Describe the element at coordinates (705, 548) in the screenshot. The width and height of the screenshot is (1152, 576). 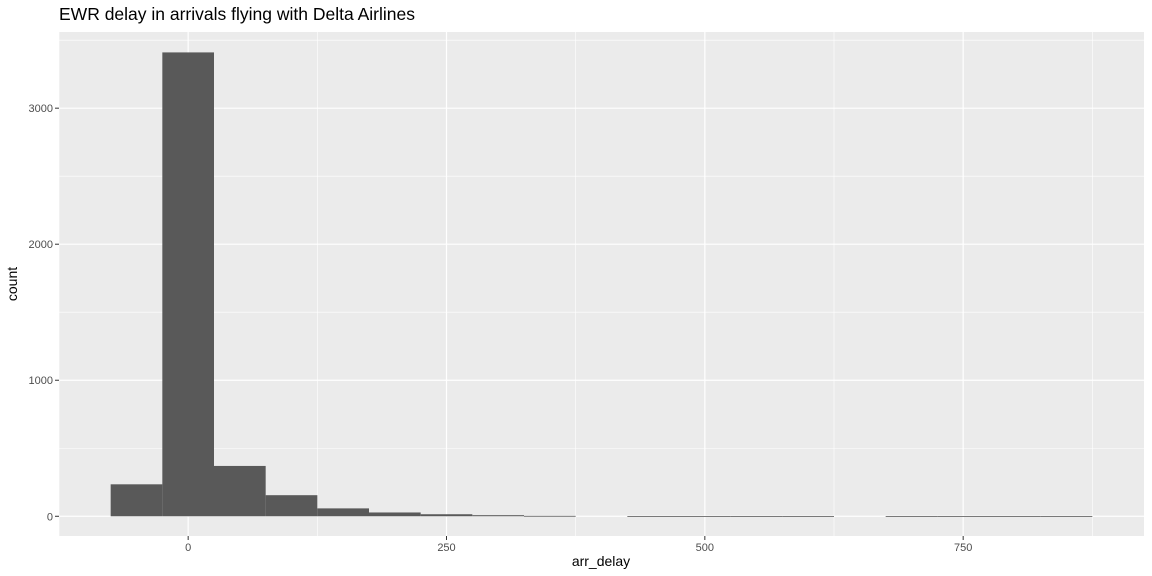
I see `x-tick-label: 500` at that location.